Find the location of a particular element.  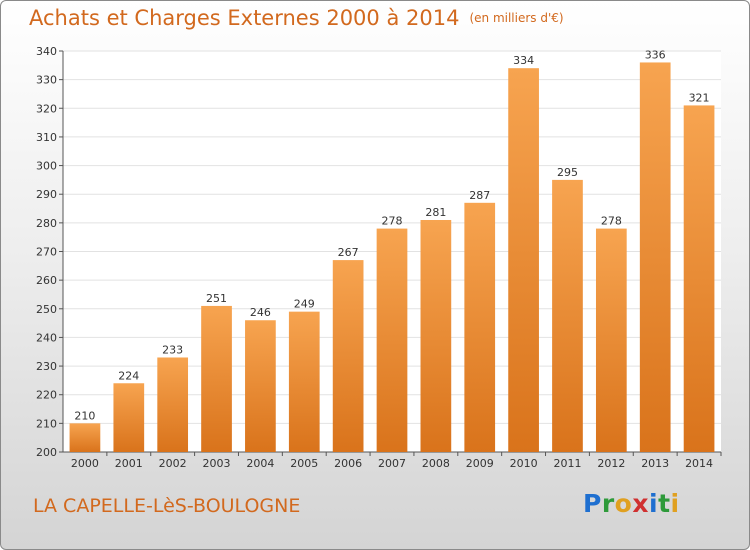

bar-2014 is located at coordinates (699, 279).